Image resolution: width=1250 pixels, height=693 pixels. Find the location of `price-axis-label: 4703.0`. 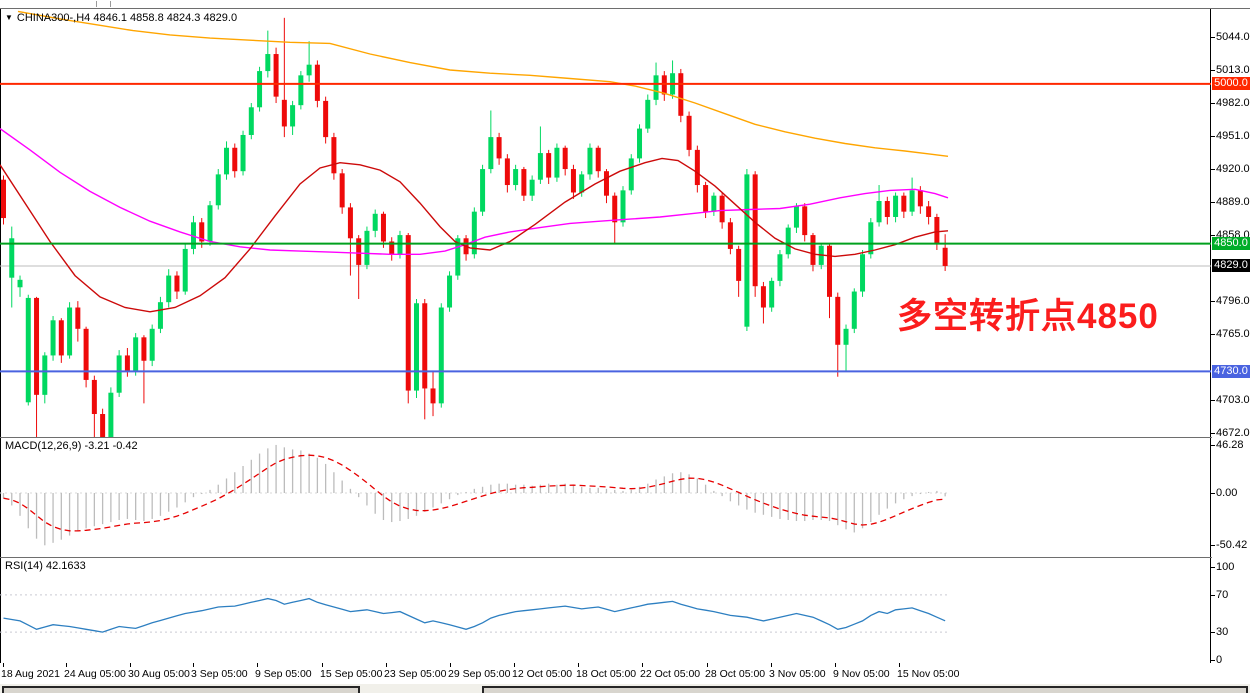

price-axis-label: 4703.0 is located at coordinates (1233, 400).